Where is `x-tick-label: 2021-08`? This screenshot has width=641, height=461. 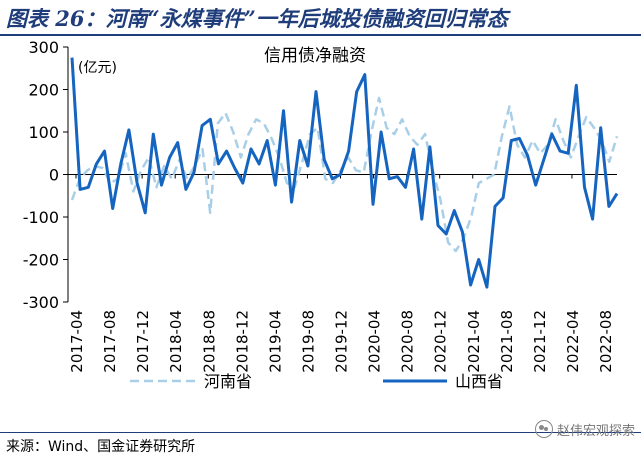
x-tick-label: 2021-08 is located at coordinates (507, 341).